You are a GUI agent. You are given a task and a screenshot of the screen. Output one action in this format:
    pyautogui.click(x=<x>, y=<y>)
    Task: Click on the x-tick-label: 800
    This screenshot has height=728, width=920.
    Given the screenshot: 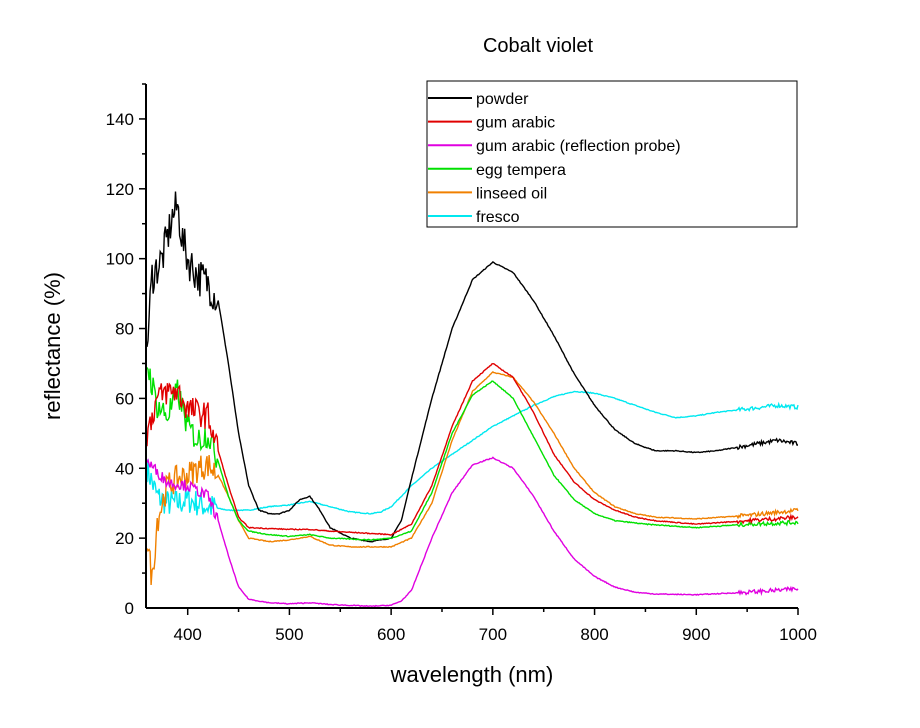 What is the action you would take?
    pyautogui.click(x=594, y=634)
    